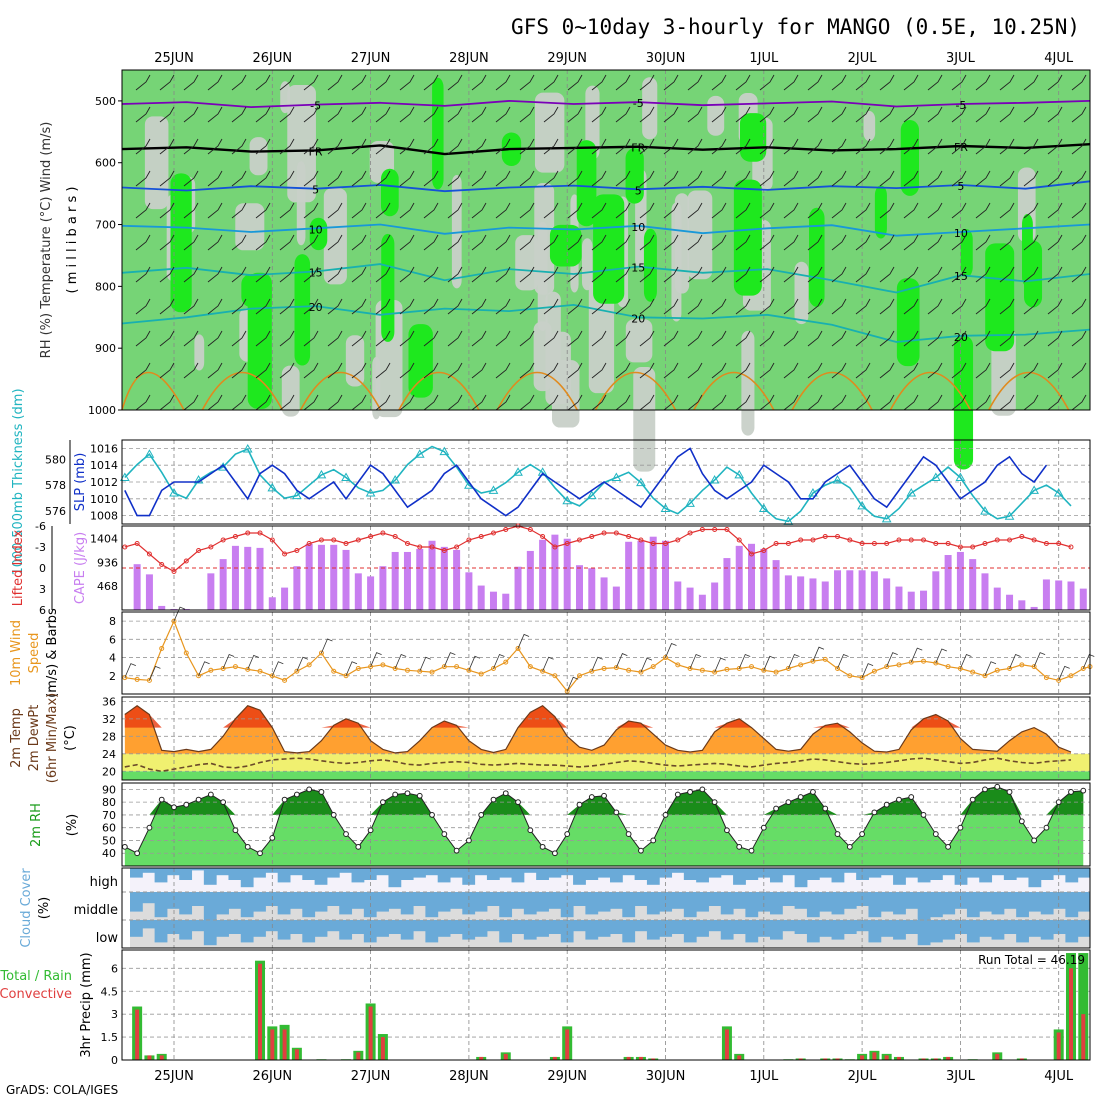 The height and width of the screenshot is (1100, 1100). I want to click on precip-tick-label: 0, so click(114, 1060).